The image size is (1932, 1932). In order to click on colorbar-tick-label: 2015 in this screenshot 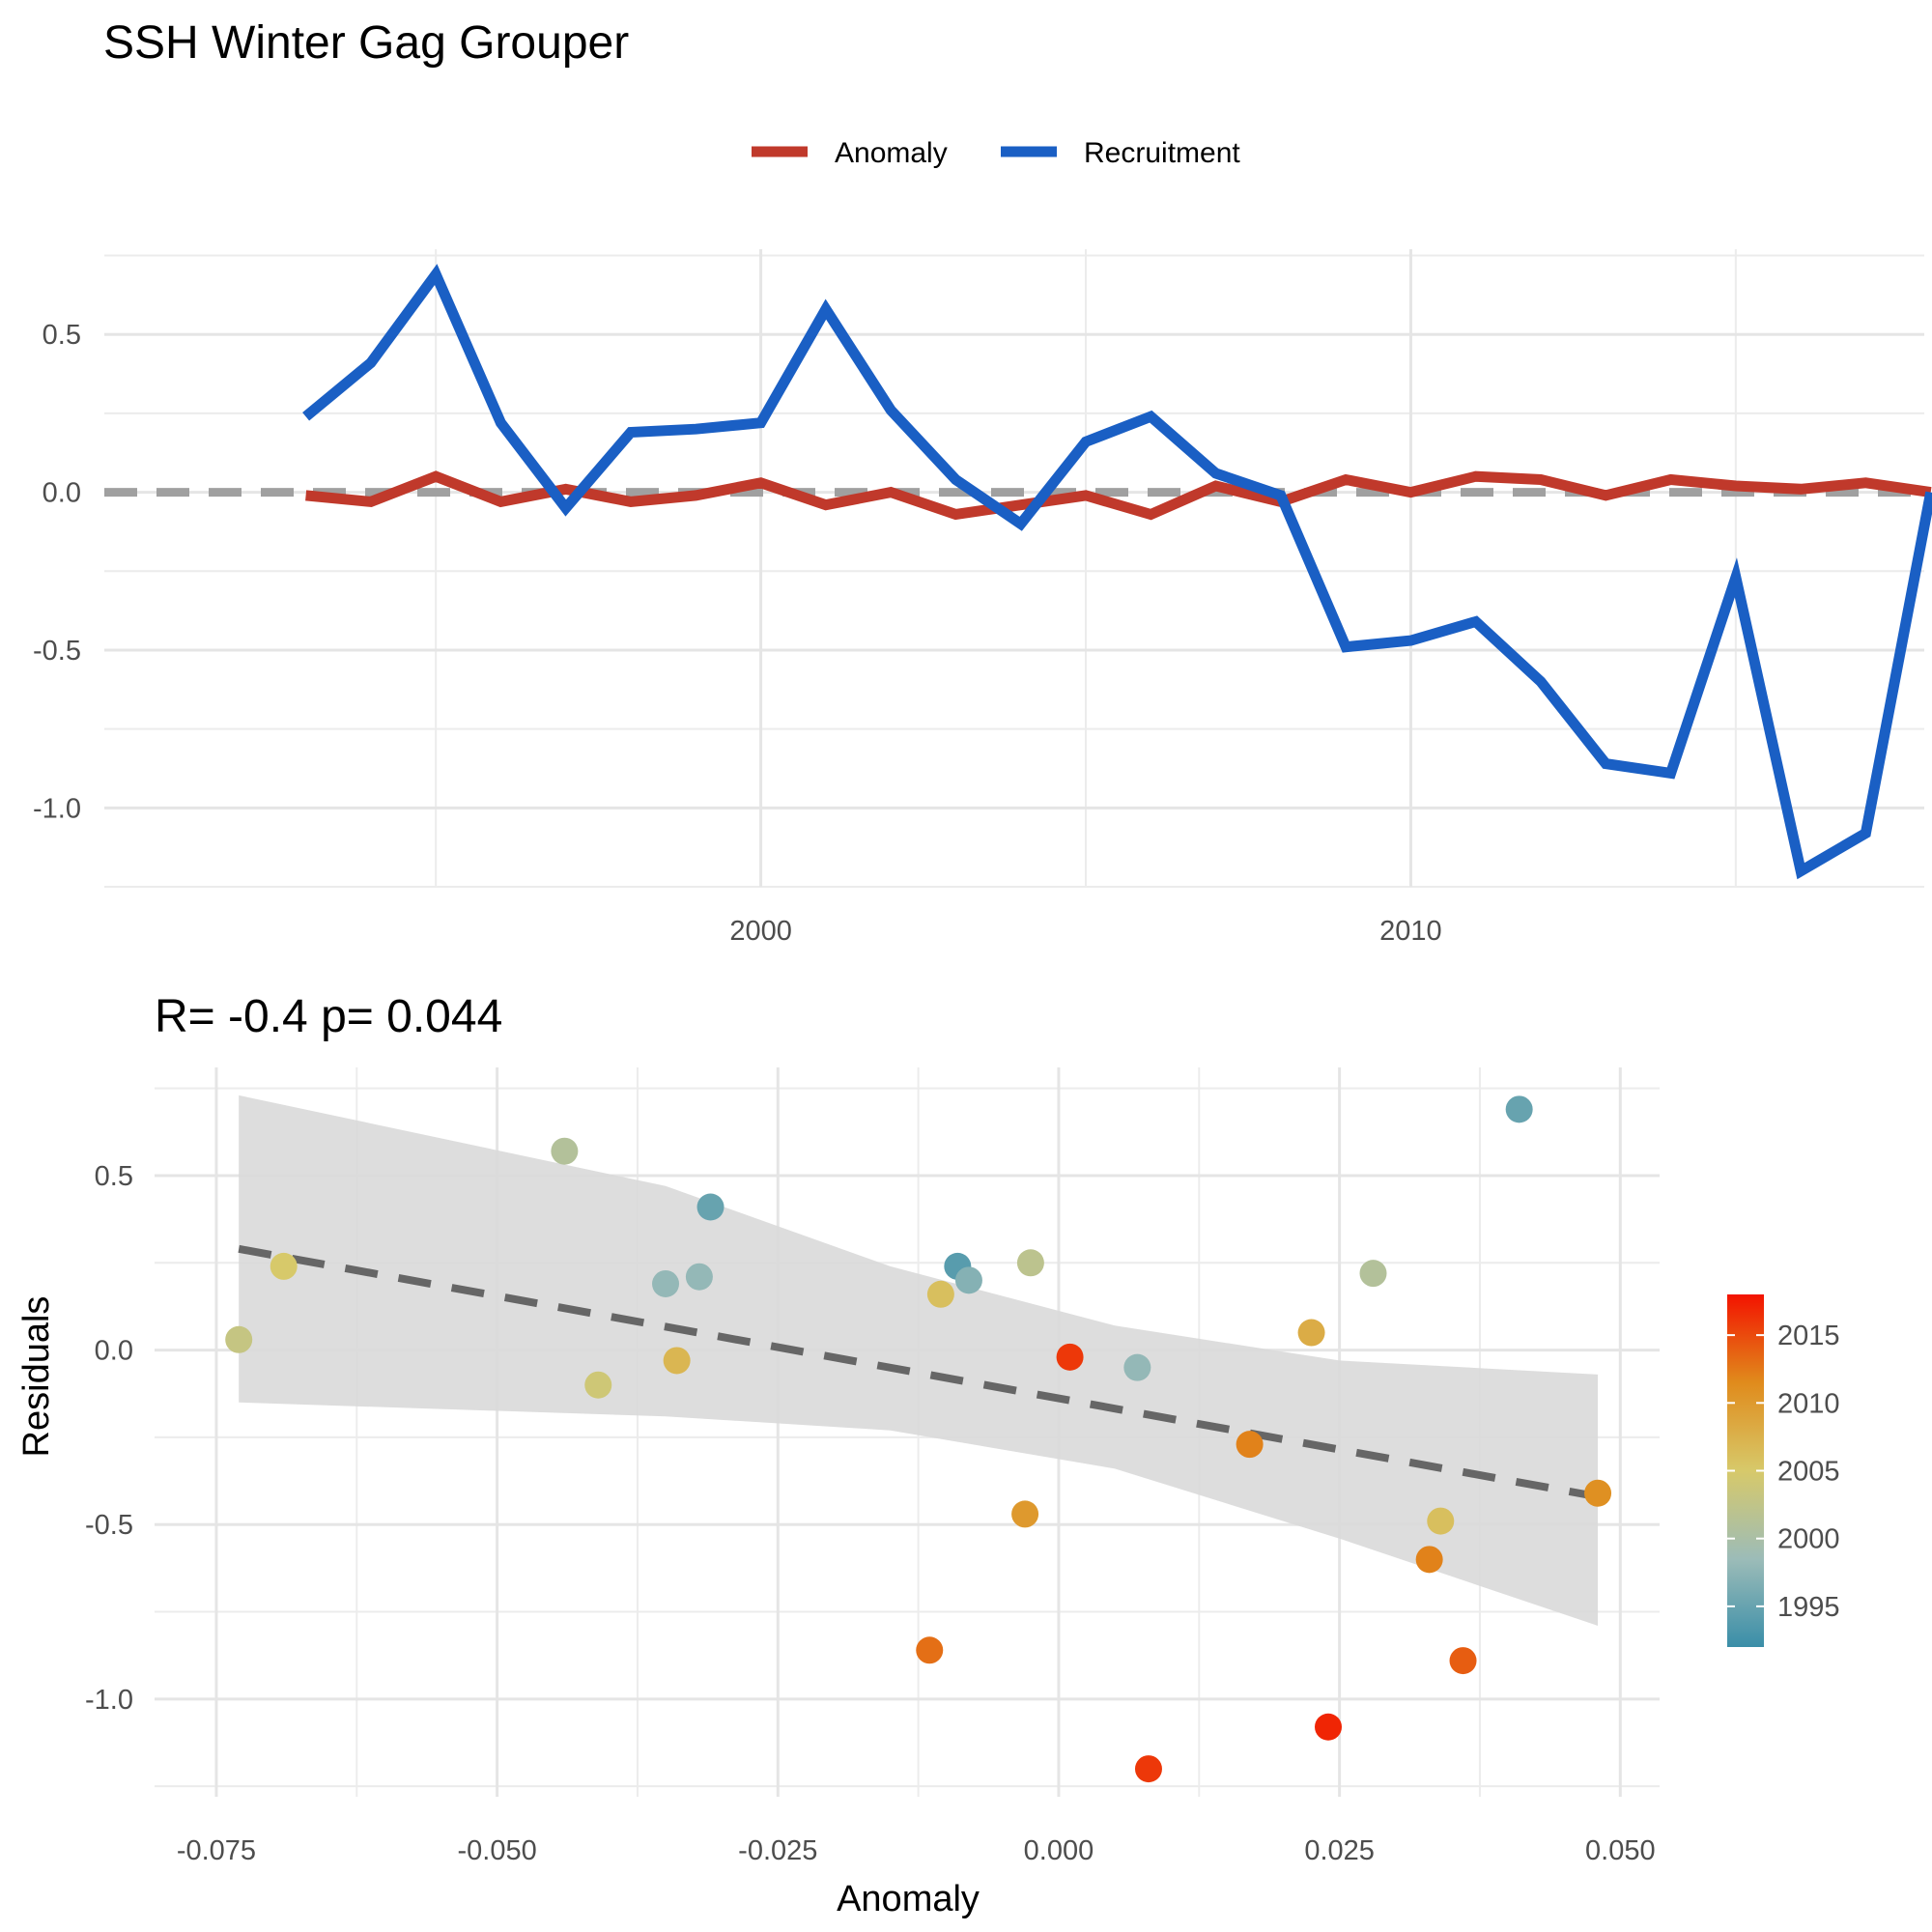, I will do `click(1808, 1336)`.